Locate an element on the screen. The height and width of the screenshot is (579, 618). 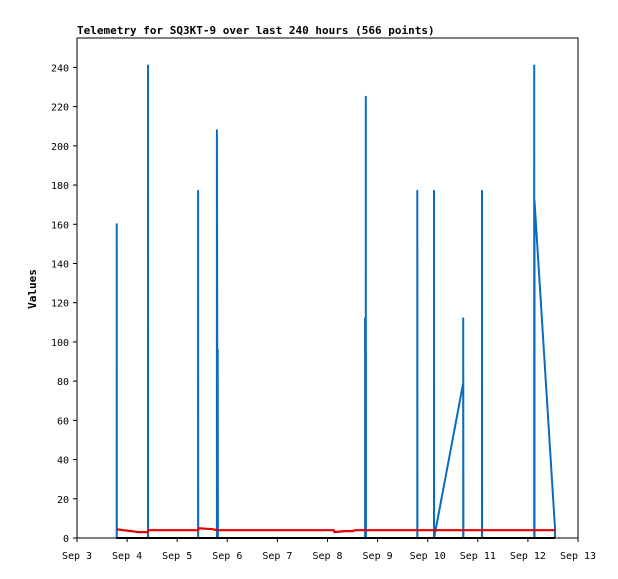
y-tick-label: 40 is located at coordinates (63, 461).